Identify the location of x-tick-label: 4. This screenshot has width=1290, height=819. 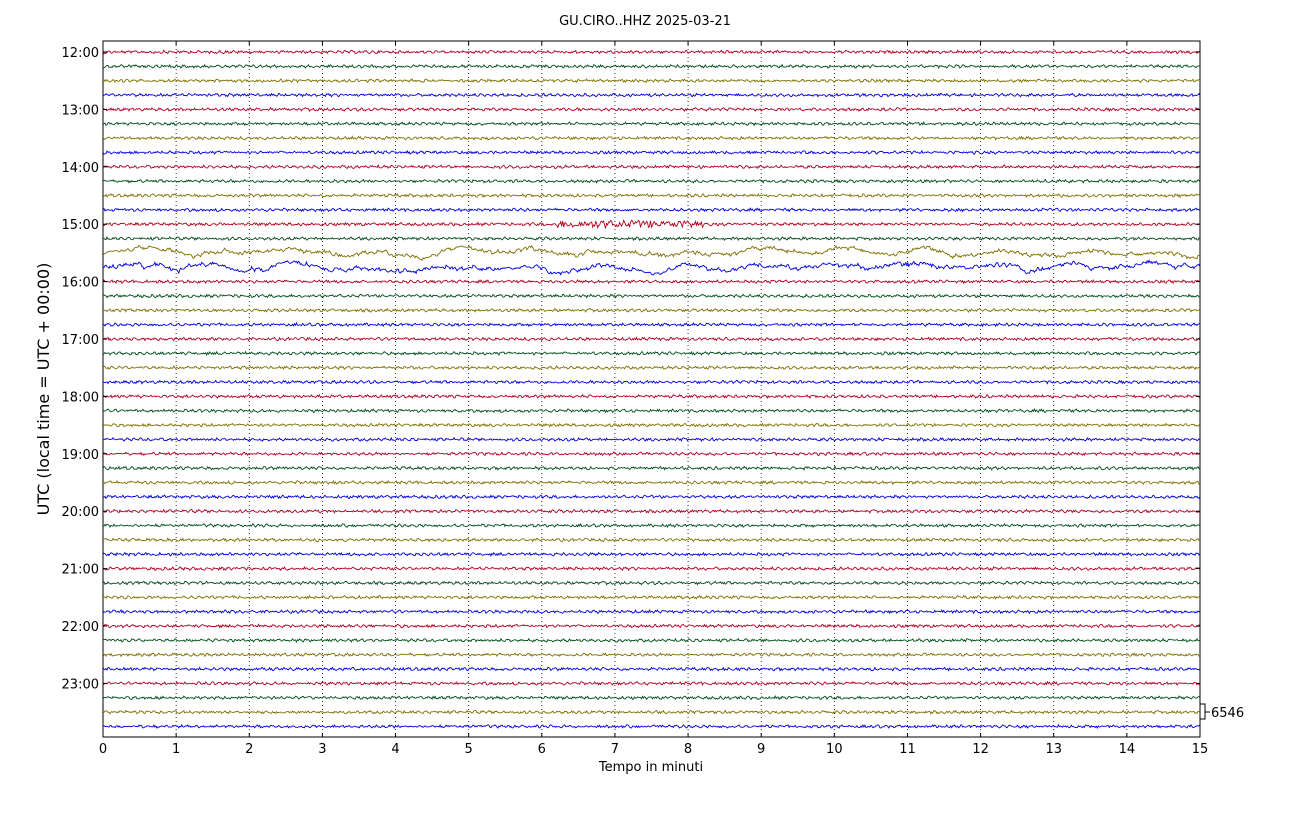
(395, 749).